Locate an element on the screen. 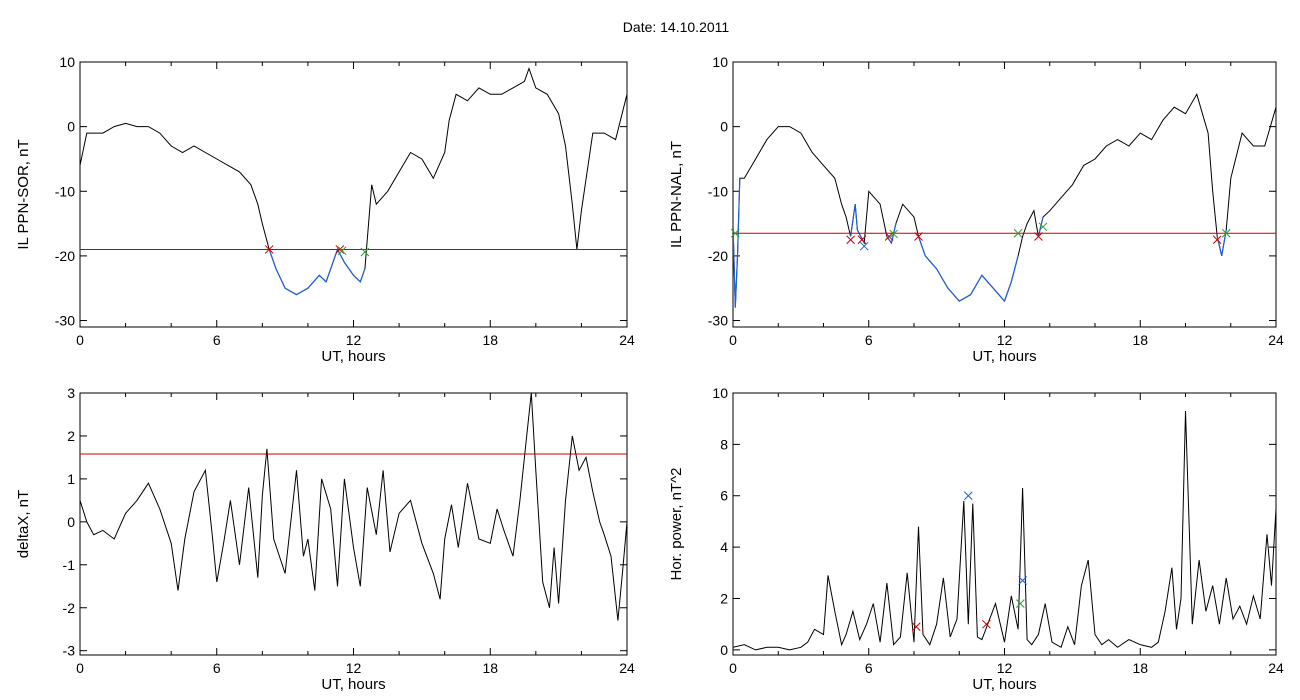 Image resolution: width=1300 pixels, height=700 pixels. y-axis-label: Hor. power, nT^2 is located at coordinates (676, 524).